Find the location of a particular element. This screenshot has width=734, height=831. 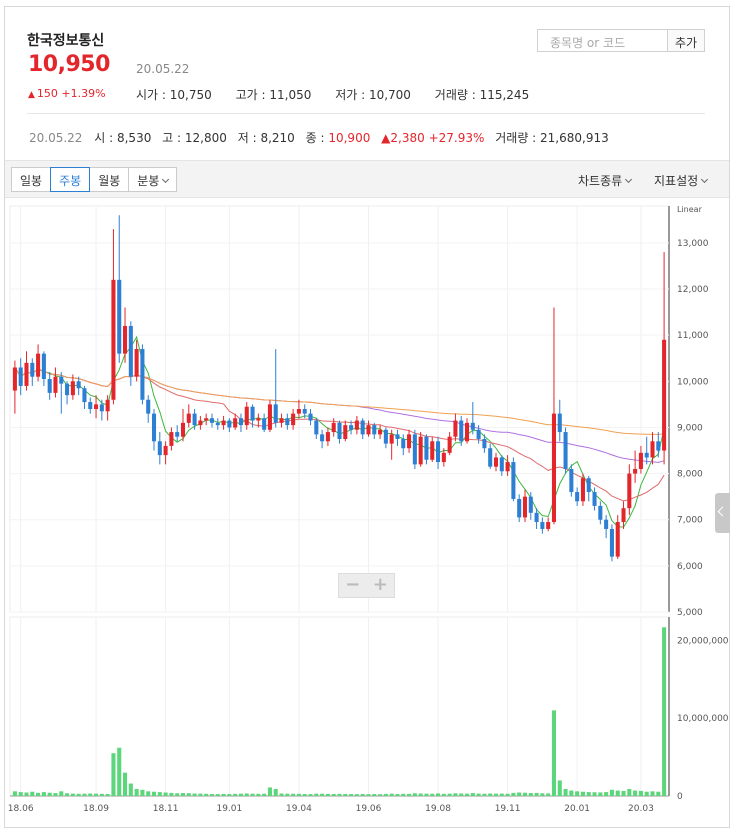

tab-daily: 일봉 is located at coordinates (31, 179).